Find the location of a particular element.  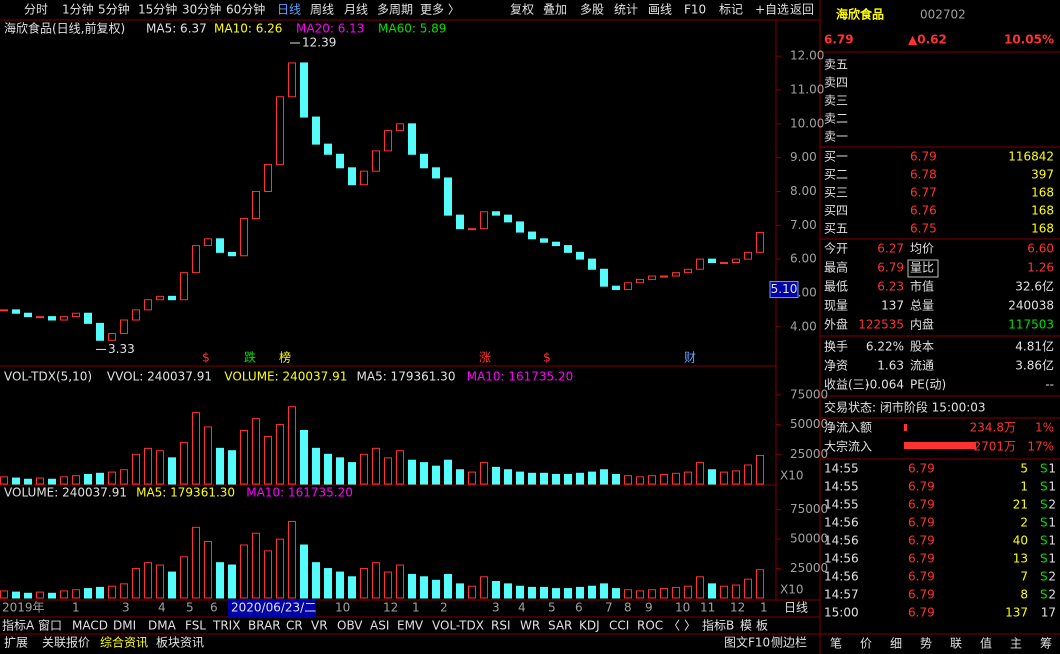

indicator-tab: TRIX is located at coordinates (226, 626).